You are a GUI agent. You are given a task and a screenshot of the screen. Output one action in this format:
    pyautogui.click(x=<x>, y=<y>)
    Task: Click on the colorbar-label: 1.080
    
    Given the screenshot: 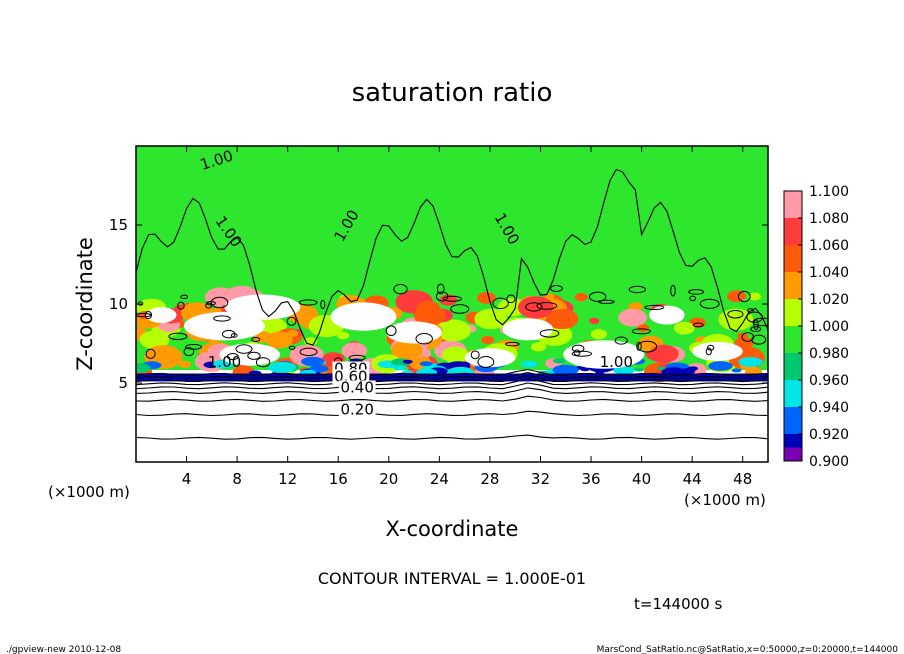 What is the action you would take?
    pyautogui.click(x=829, y=219)
    